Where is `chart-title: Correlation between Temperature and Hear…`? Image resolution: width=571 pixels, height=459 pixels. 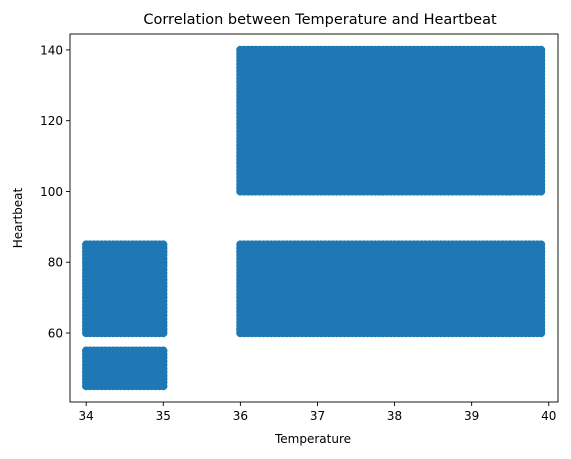
chart-title: Correlation between Temperature and Hear… is located at coordinates (320, 20).